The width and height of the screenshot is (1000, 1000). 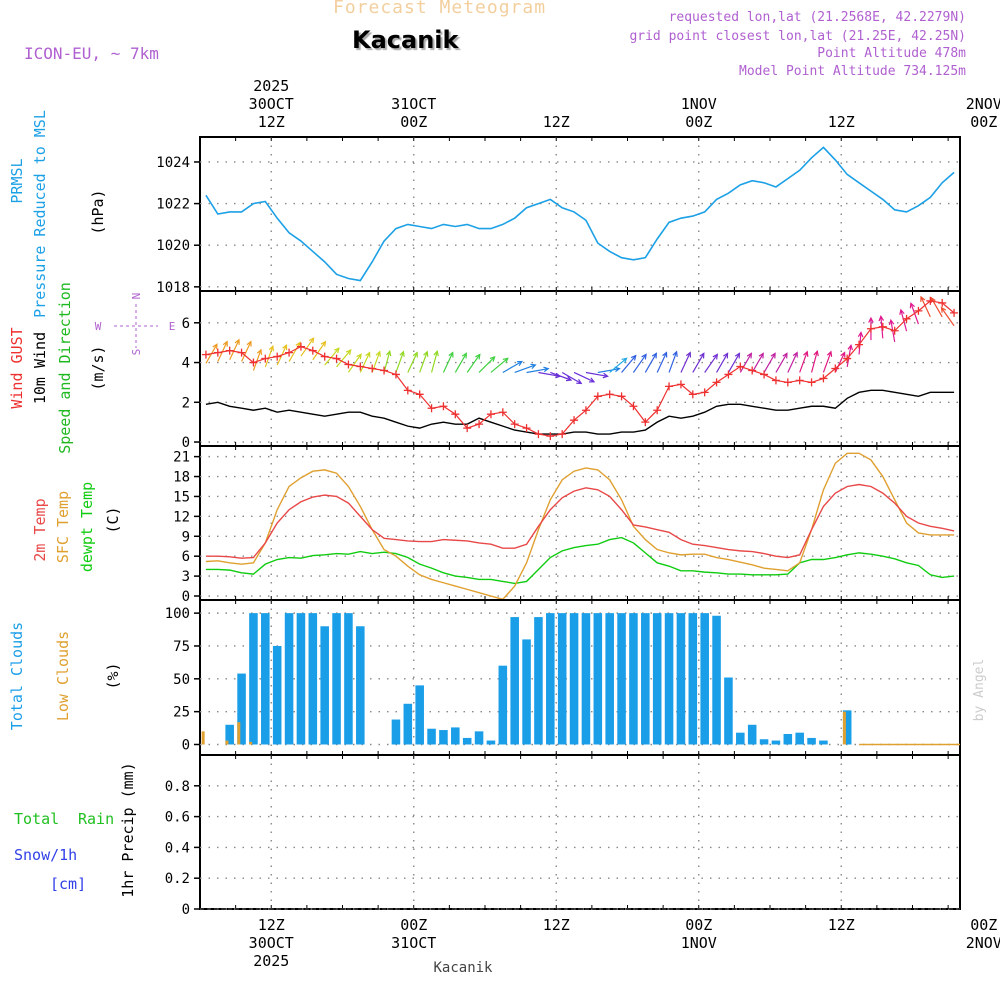 What do you see at coordinates (463, 968) in the screenshot?
I see `footer-location: Kacanik` at bounding box center [463, 968].